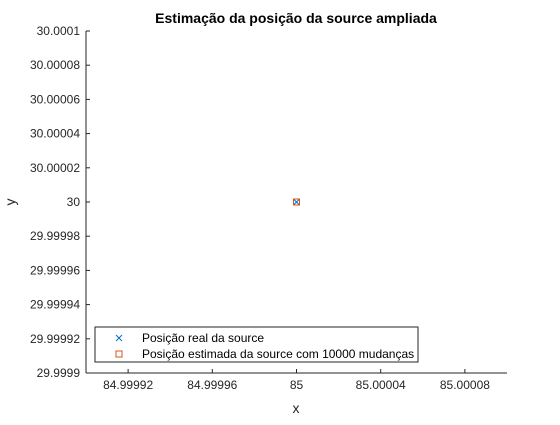  What do you see at coordinates (465, 385) in the screenshot?
I see `x-tick-label: 85.00008` at bounding box center [465, 385].